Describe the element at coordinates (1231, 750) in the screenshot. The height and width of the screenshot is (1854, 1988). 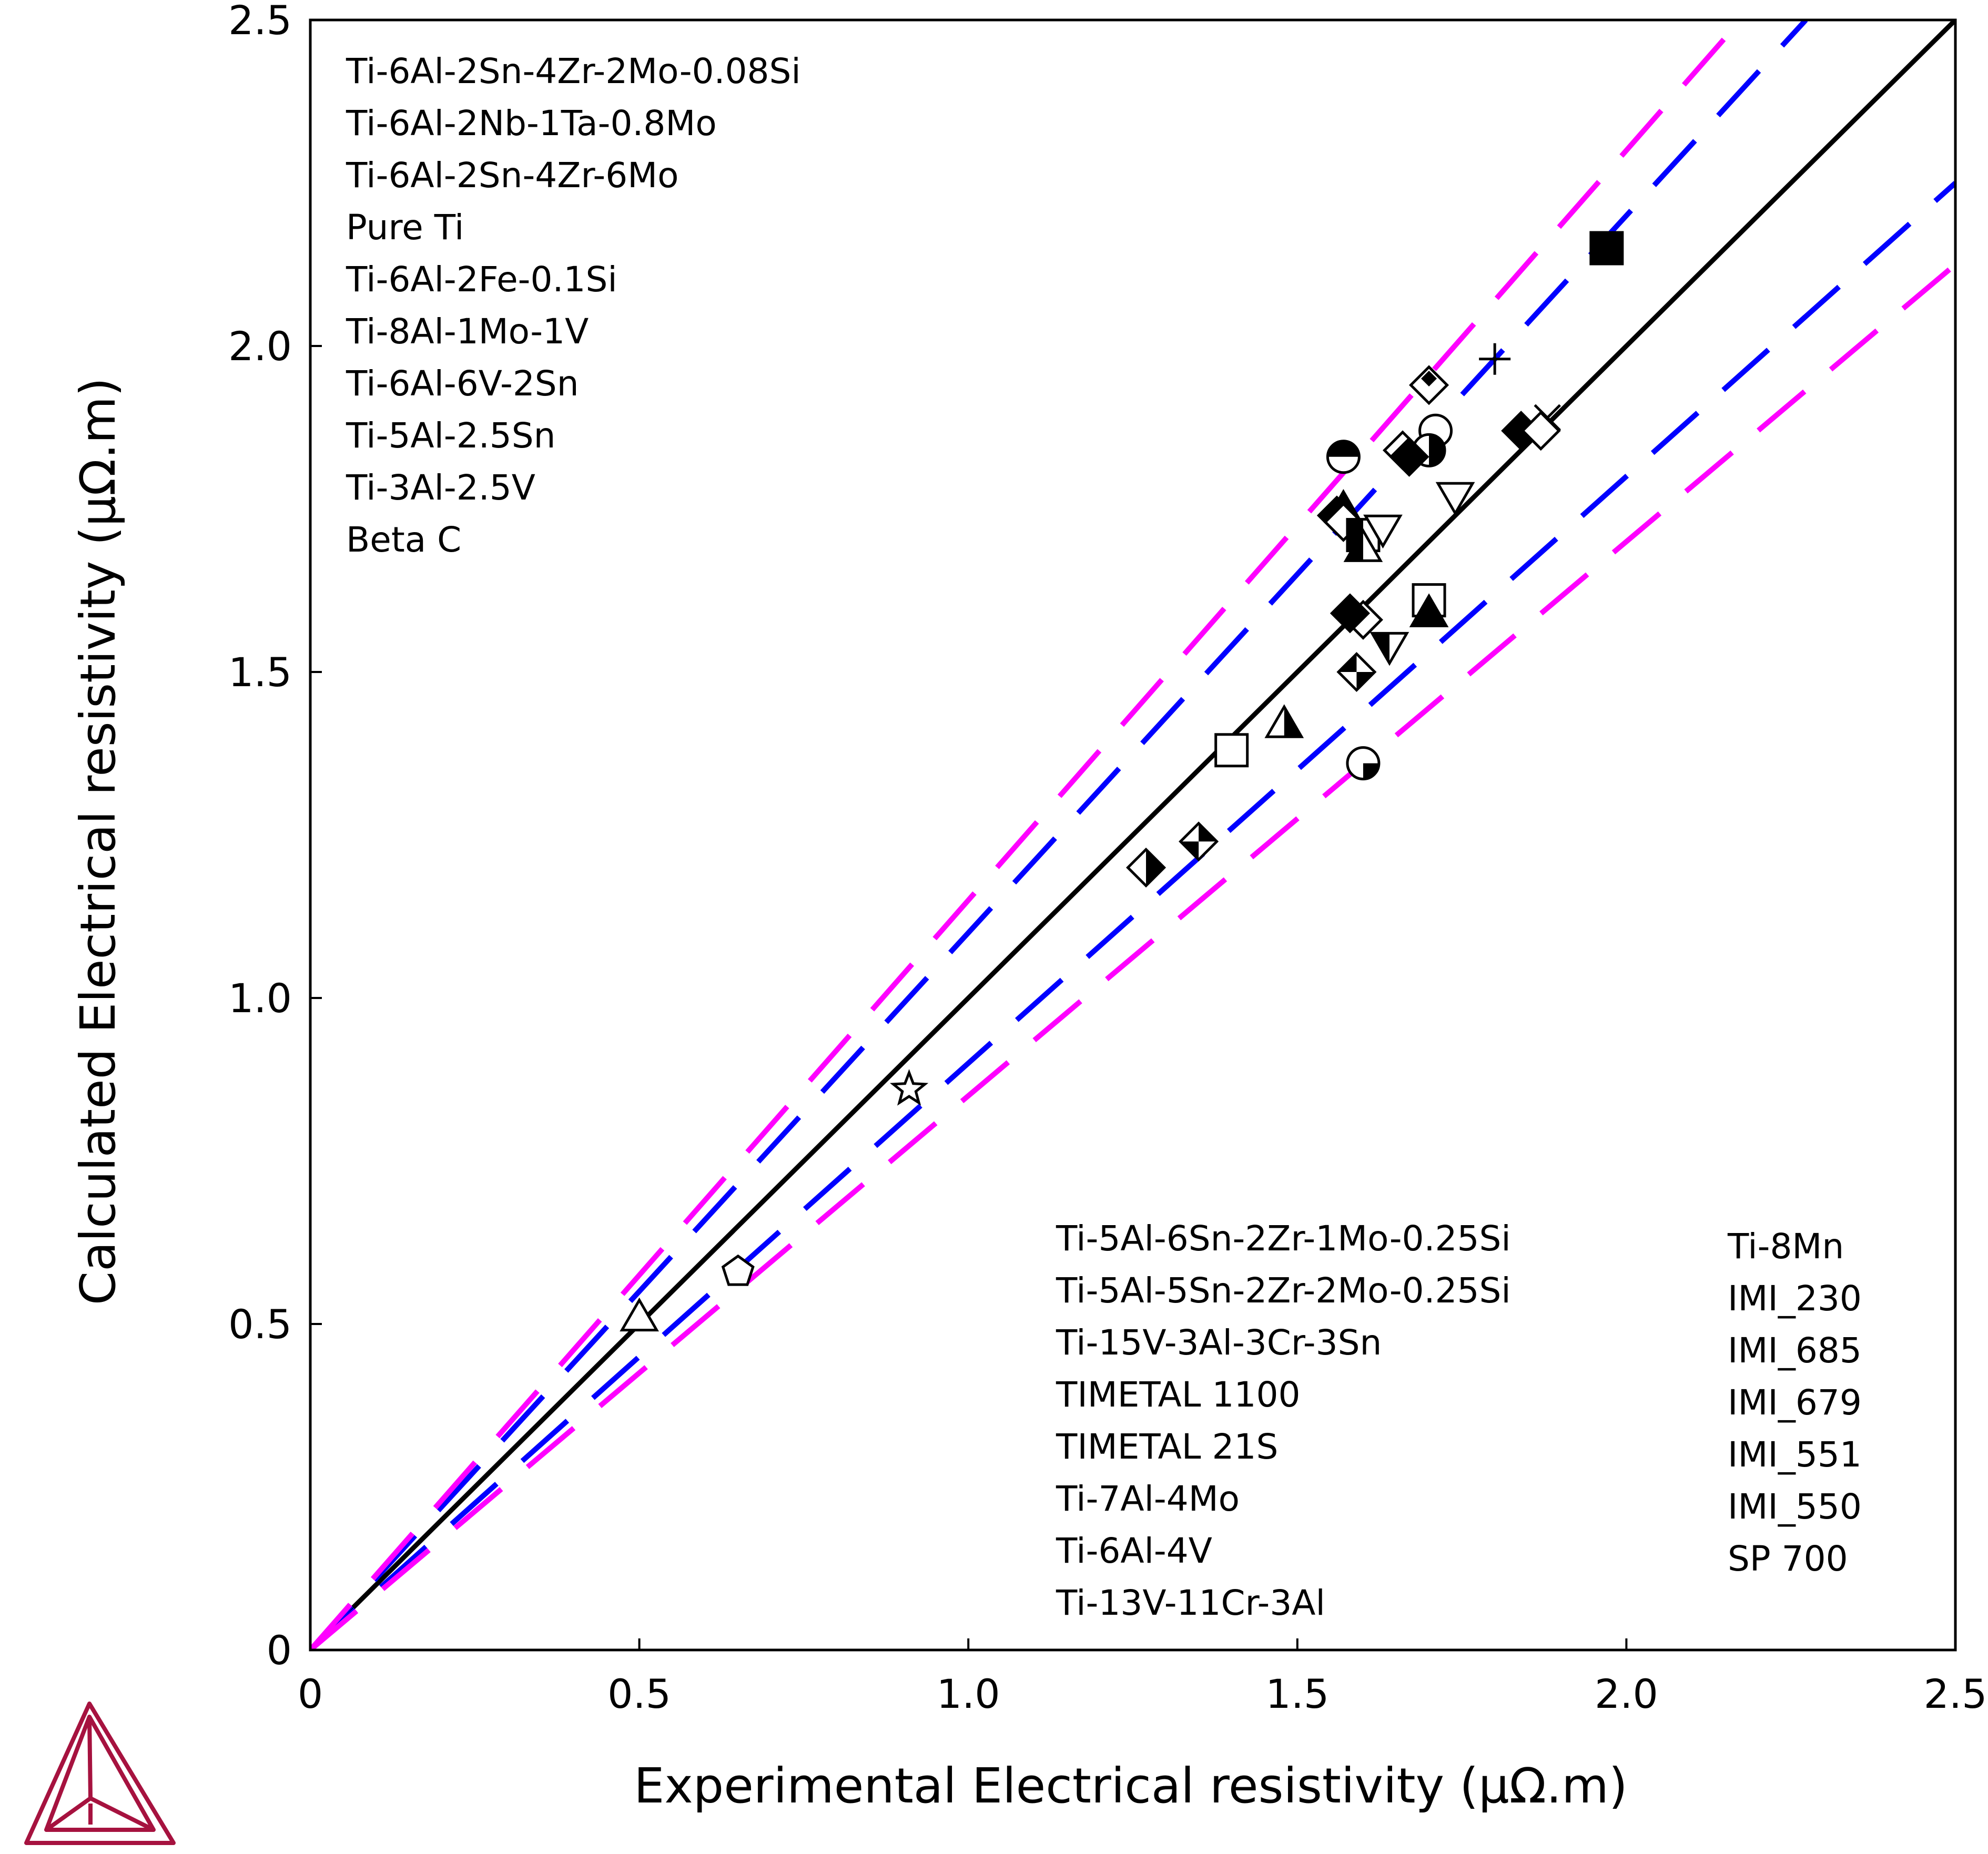
I see `data-point-square-open` at that location.